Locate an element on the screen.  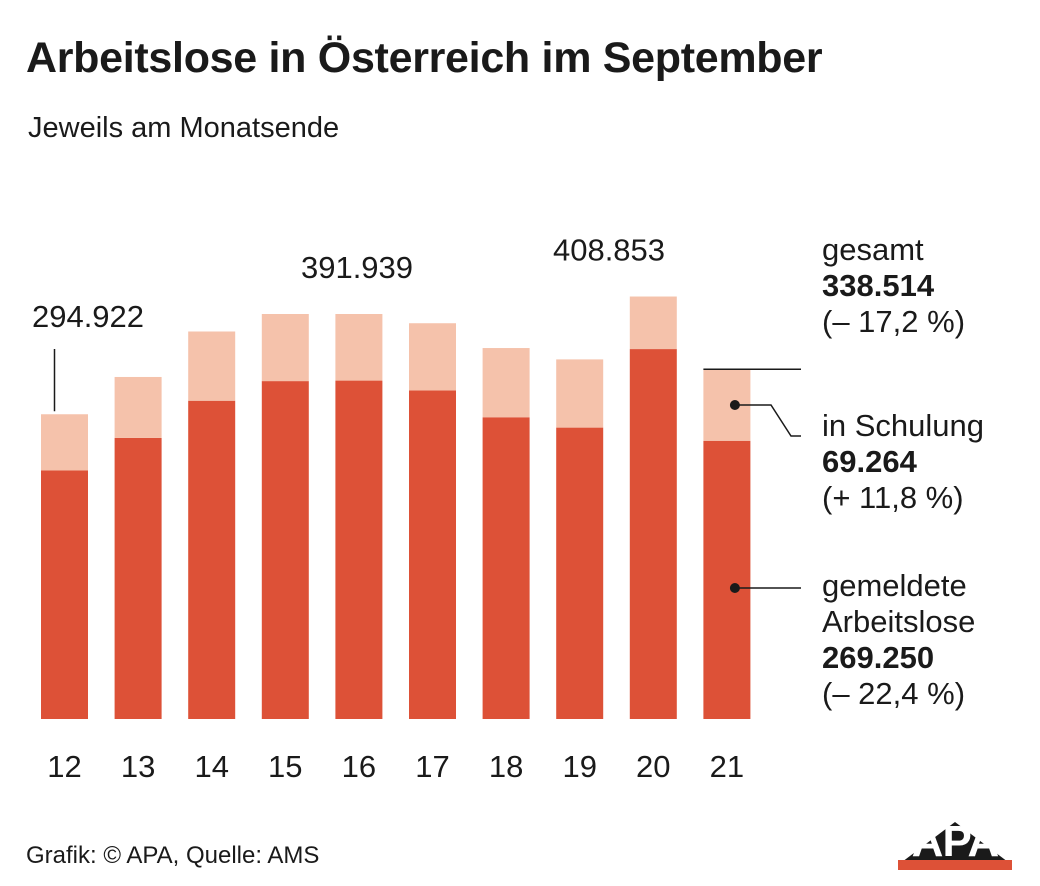
legend-gemeldet-value: 269.250 is located at coordinates (878, 657).